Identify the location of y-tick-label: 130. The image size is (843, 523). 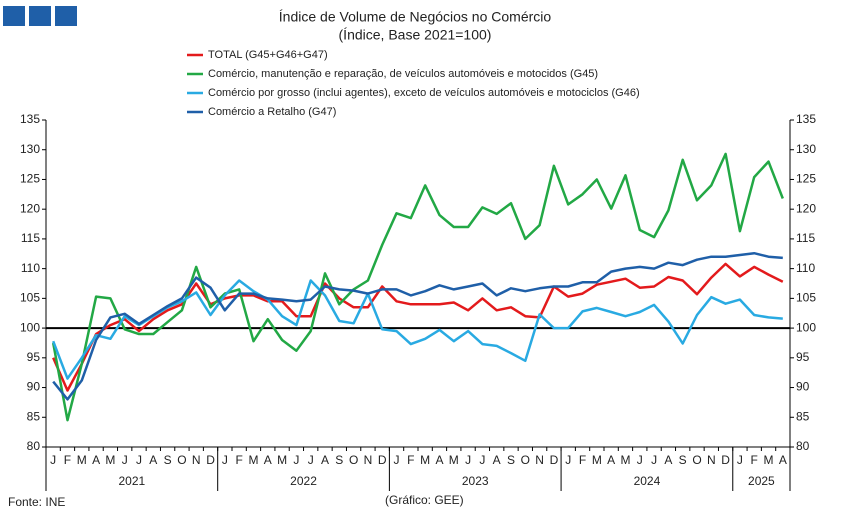
(30, 149).